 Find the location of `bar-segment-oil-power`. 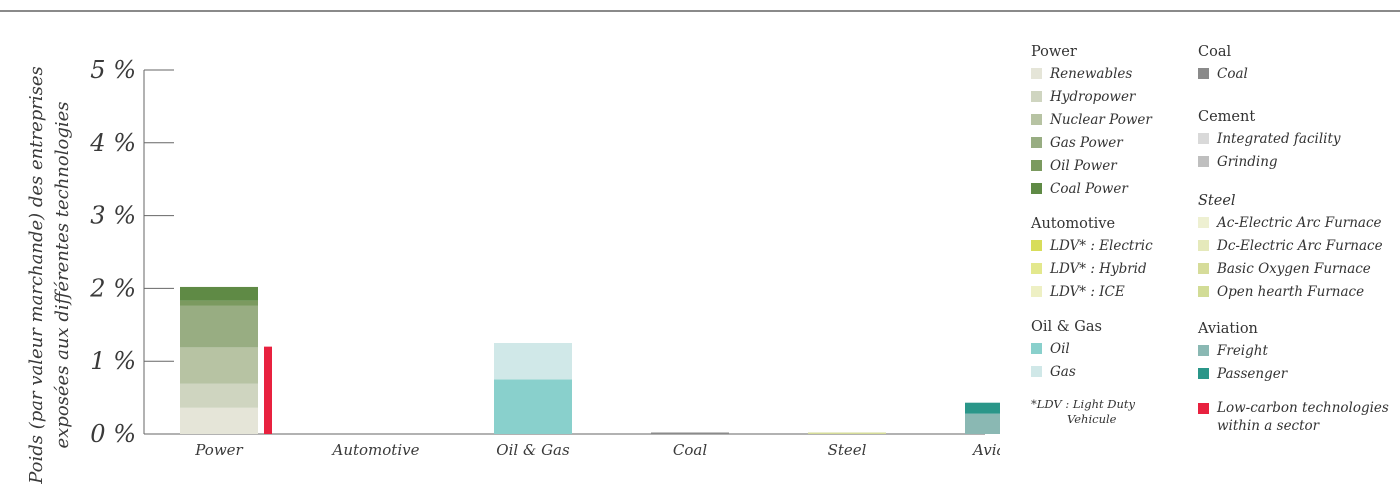

bar-segment-oil-power is located at coordinates (219, 303).